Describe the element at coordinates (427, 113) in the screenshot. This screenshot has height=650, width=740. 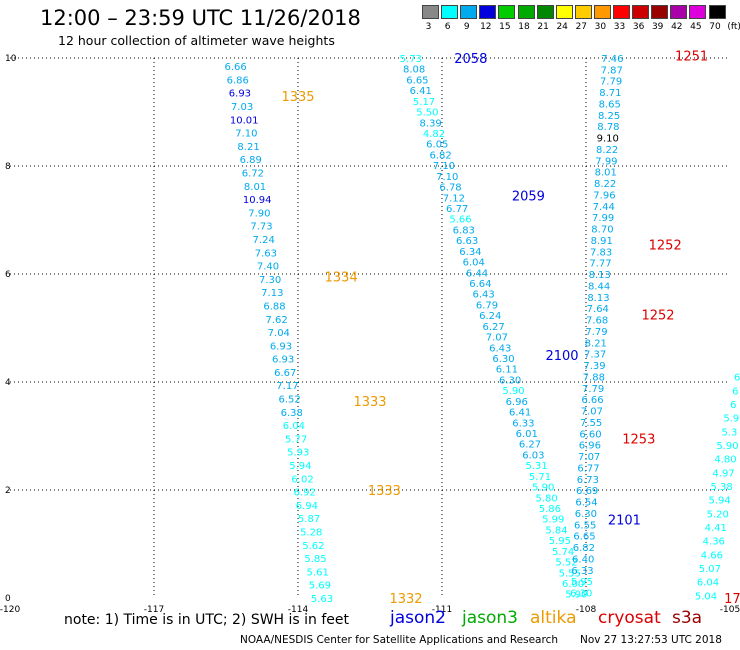
I see `wave-height-value: 5.50` at that location.